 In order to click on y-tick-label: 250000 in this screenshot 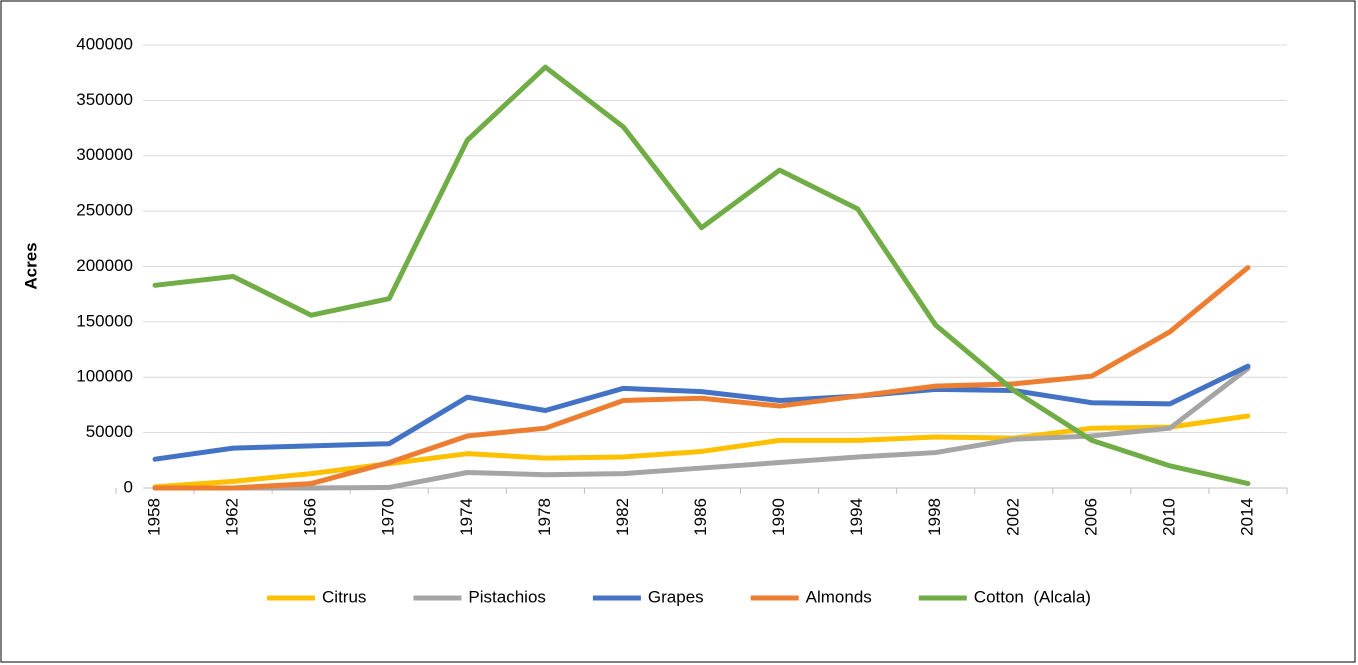, I will do `click(104, 210)`.